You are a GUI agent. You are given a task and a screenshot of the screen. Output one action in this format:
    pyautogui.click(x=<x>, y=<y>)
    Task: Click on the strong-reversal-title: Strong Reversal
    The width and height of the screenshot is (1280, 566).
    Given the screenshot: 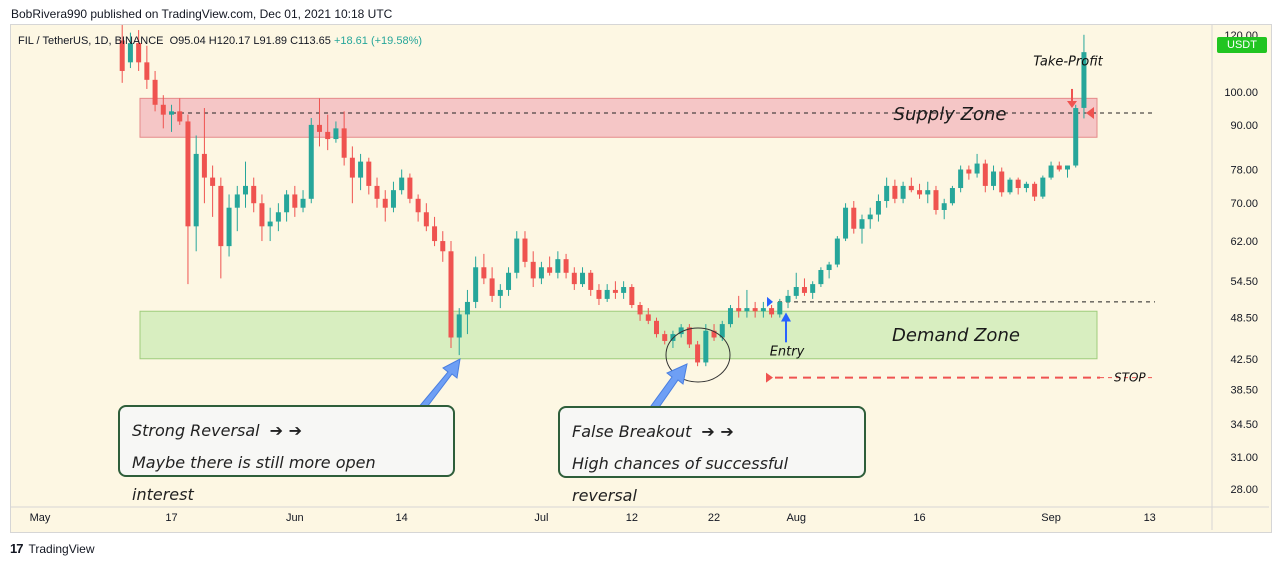 What is the action you would take?
    pyautogui.click(x=196, y=430)
    